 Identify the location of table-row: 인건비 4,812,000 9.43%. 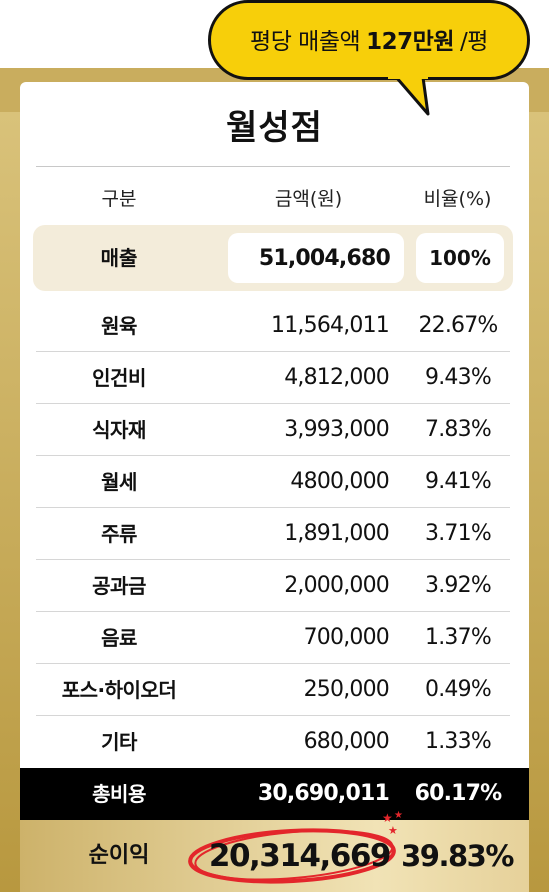
(273, 378).